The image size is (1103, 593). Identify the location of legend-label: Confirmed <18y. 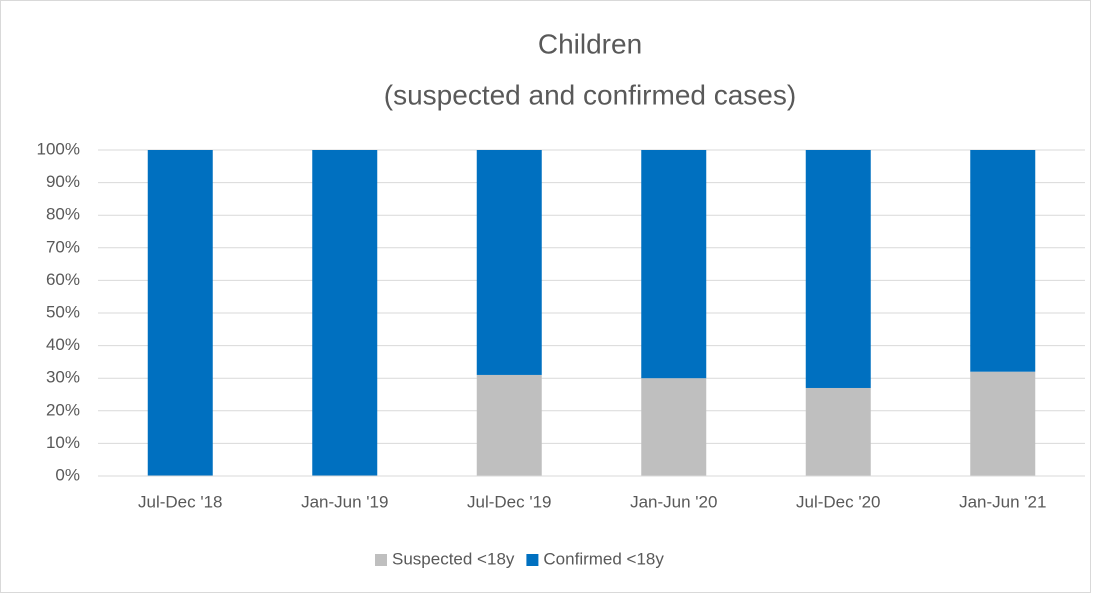
(603, 558).